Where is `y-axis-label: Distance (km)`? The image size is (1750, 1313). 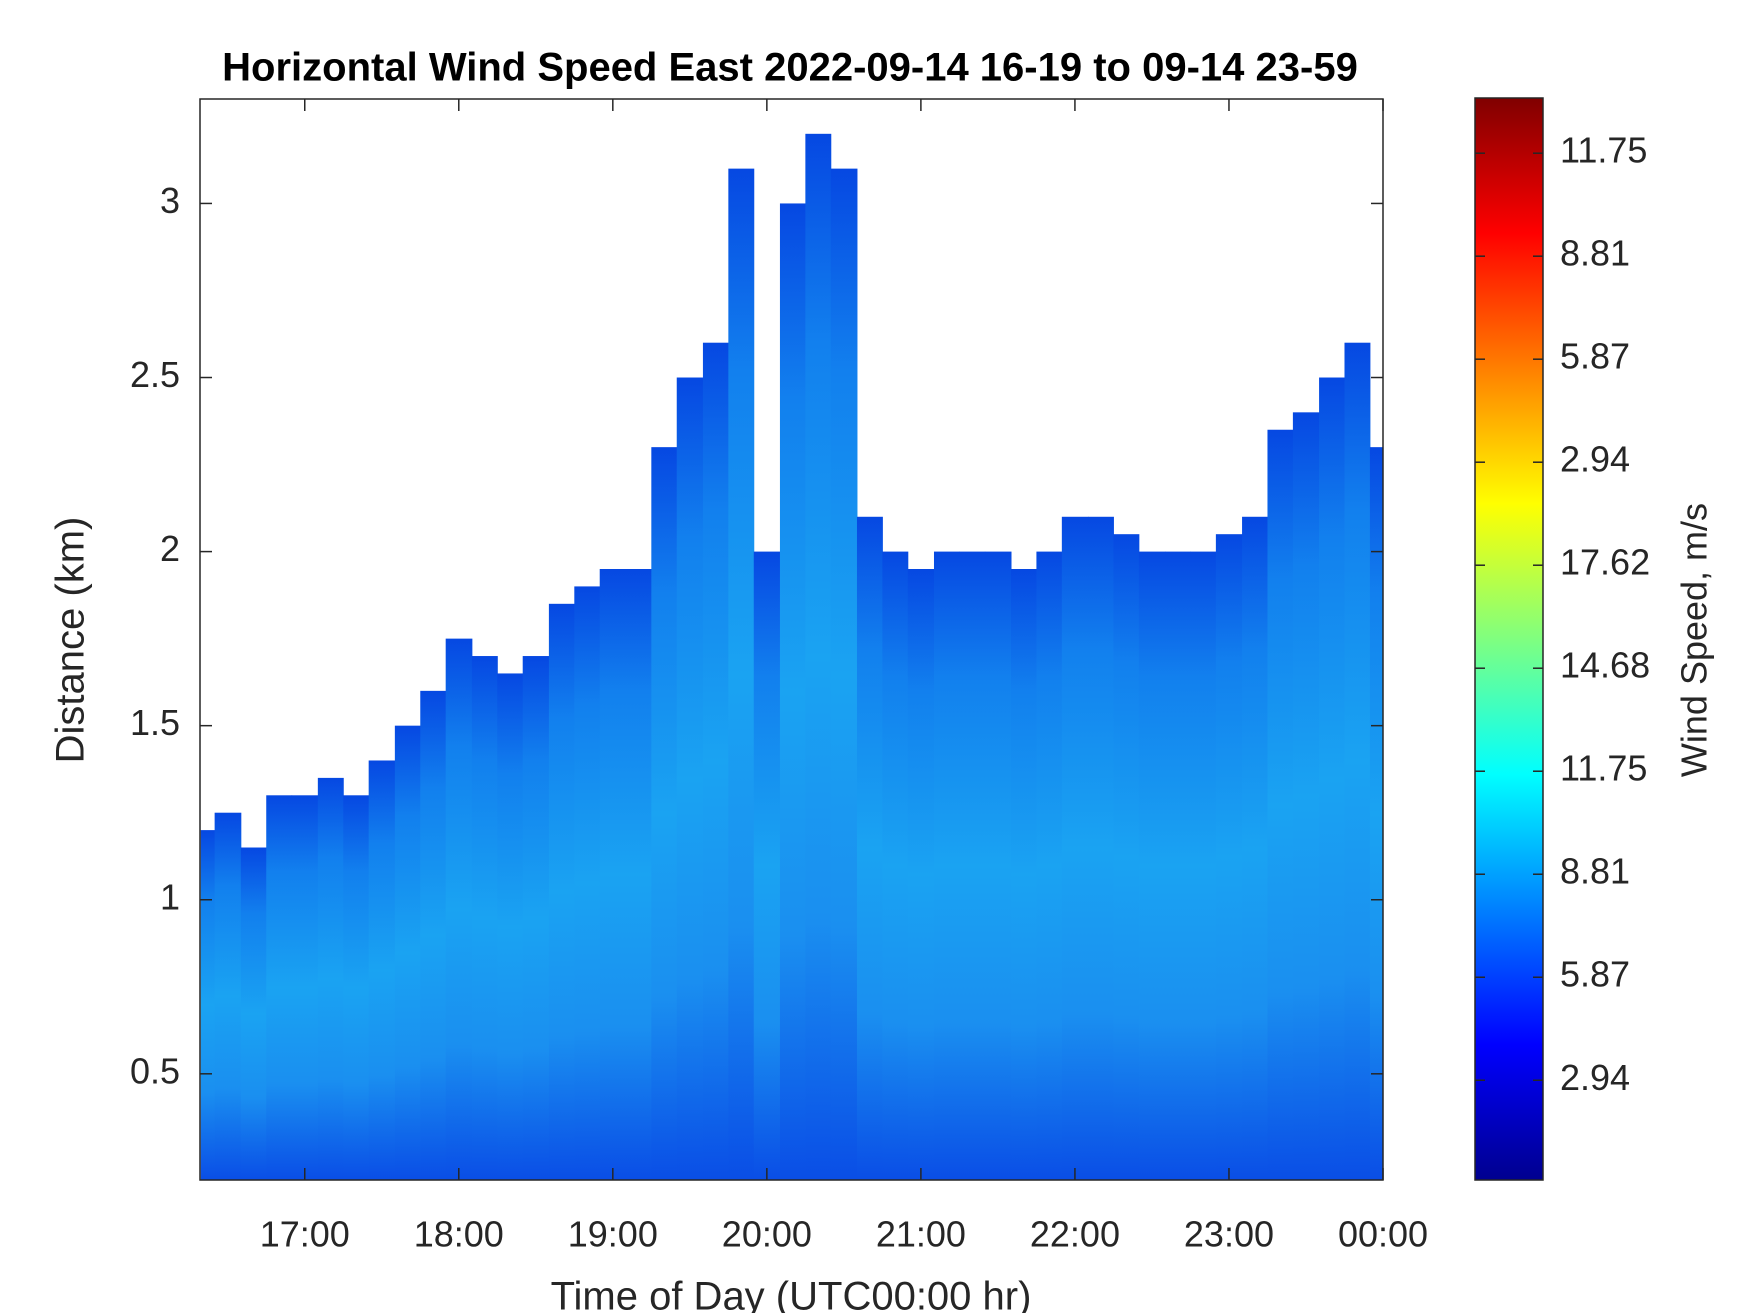 y-axis-label: Distance (km) is located at coordinates (71, 640).